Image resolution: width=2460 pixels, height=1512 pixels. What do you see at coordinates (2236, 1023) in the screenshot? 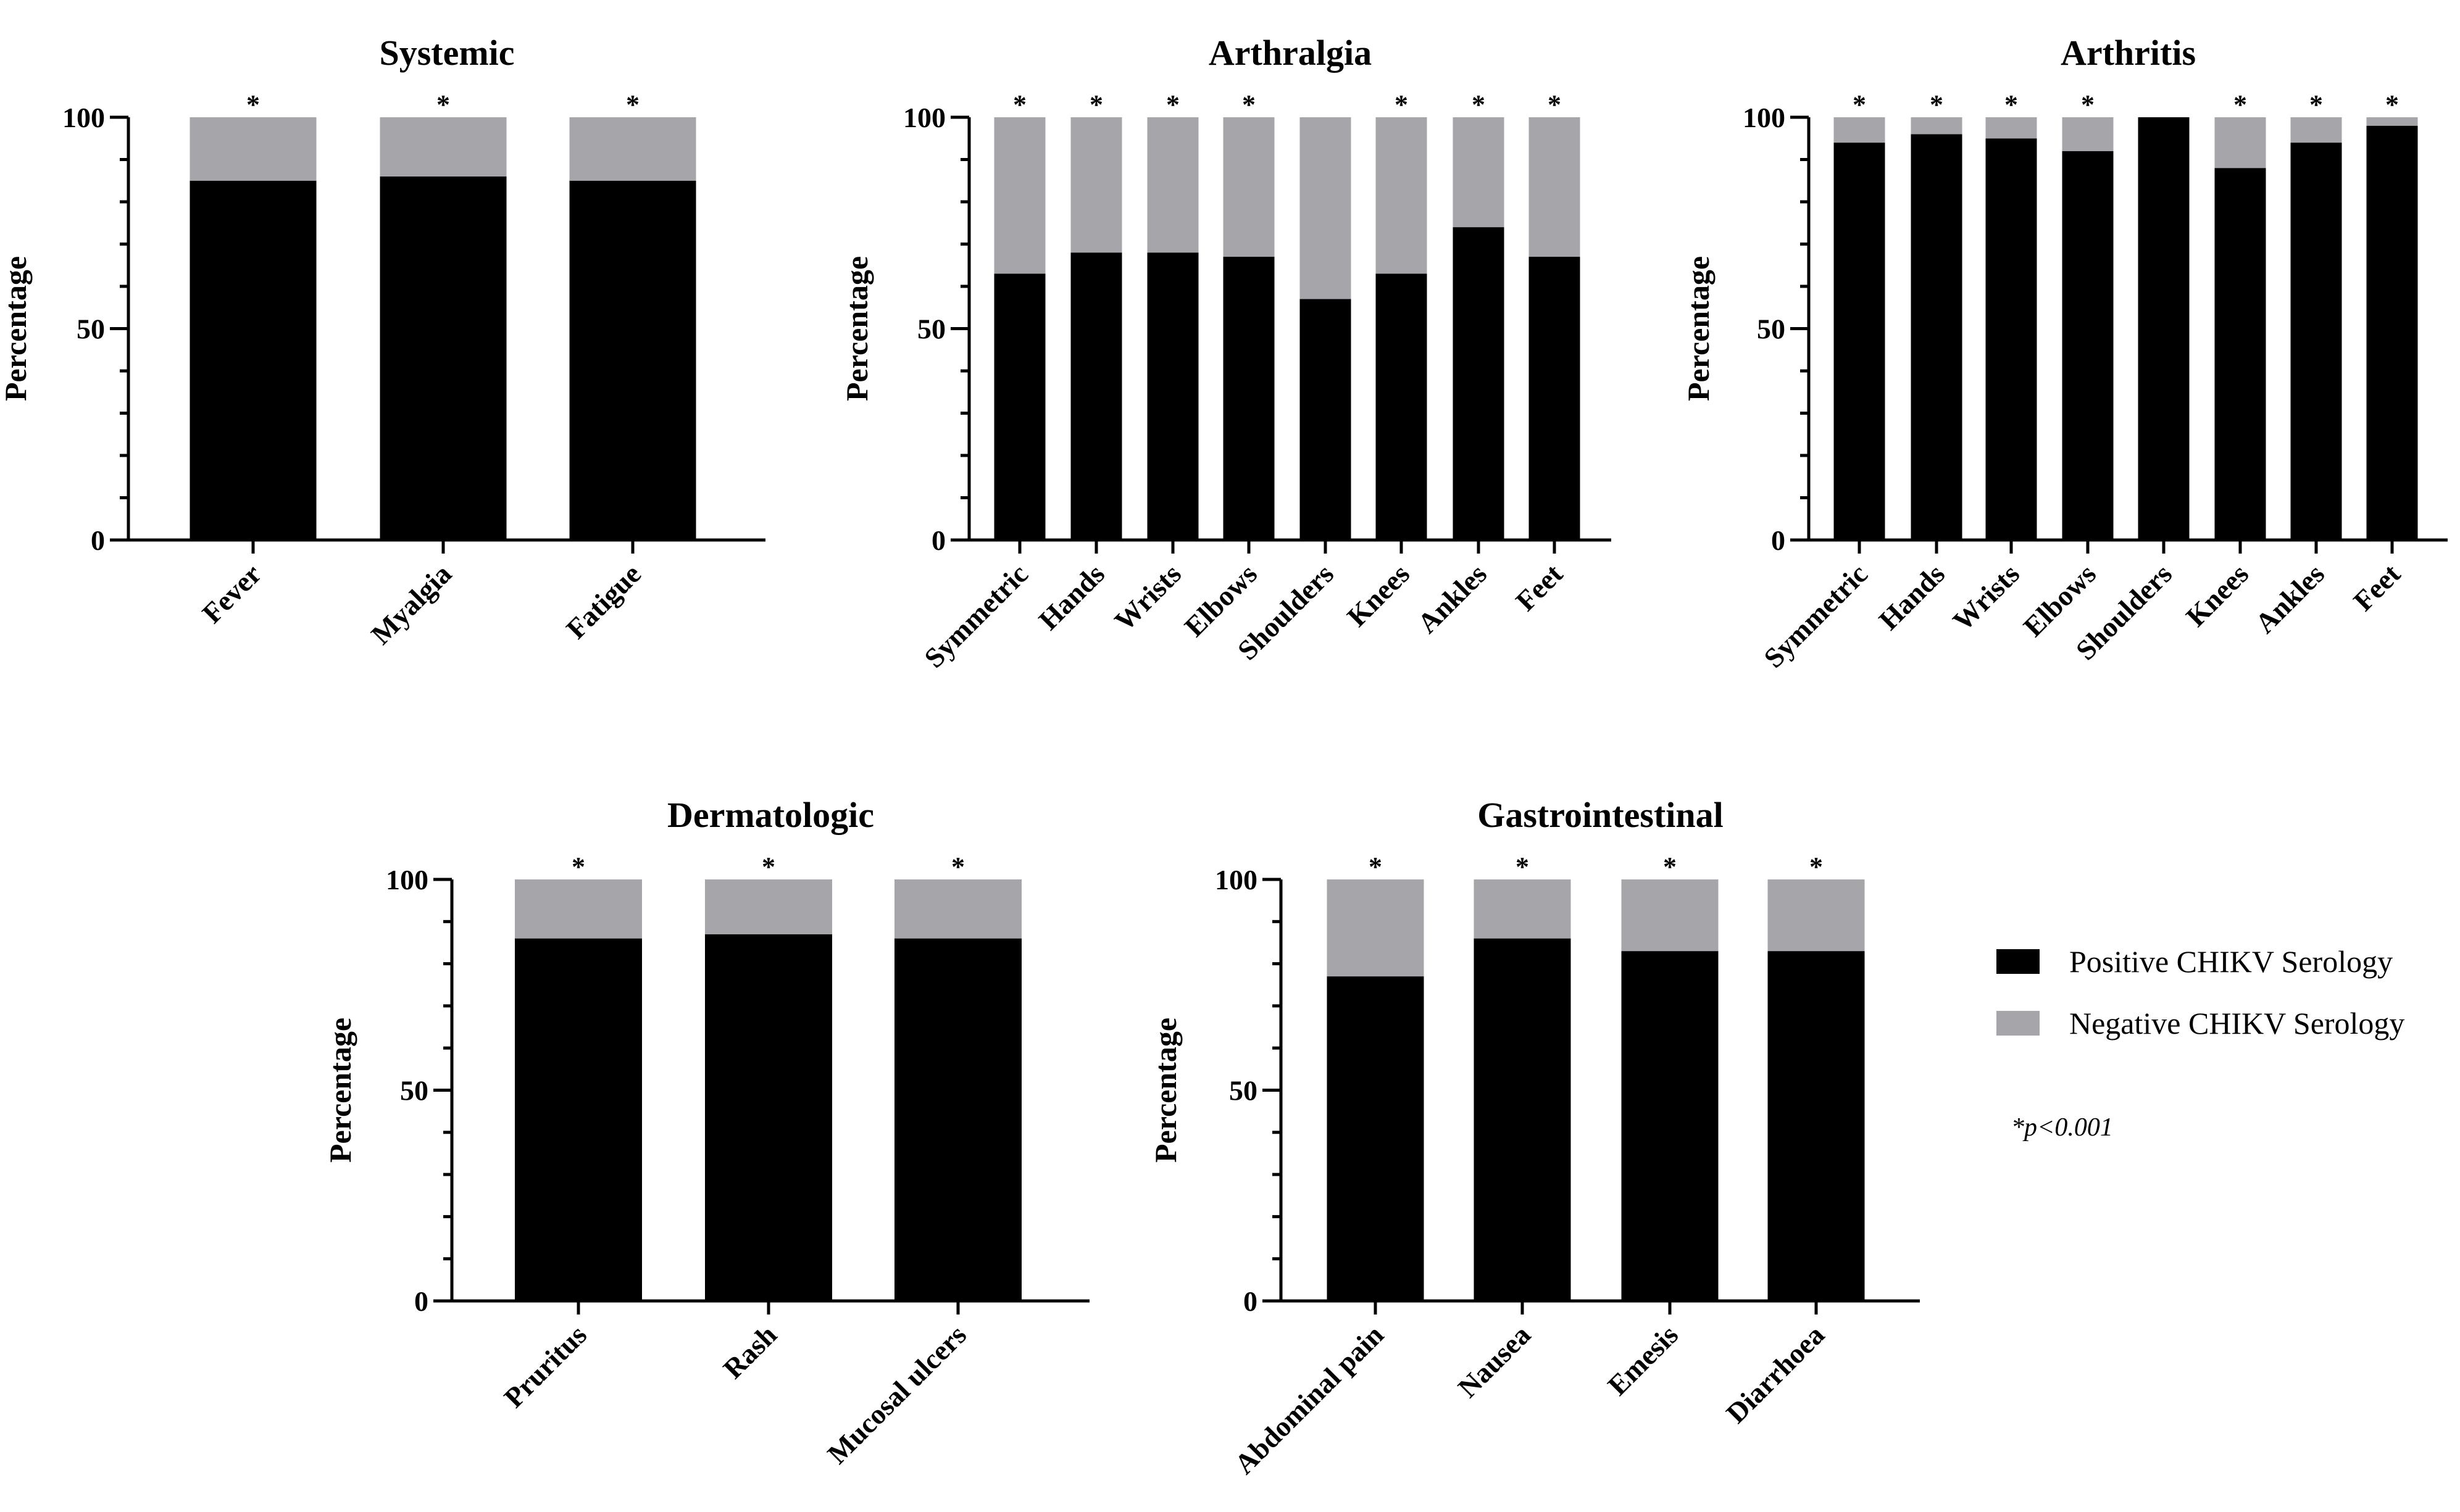
I see `legend-label-negative: Negative CHIKV Serology` at bounding box center [2236, 1023].